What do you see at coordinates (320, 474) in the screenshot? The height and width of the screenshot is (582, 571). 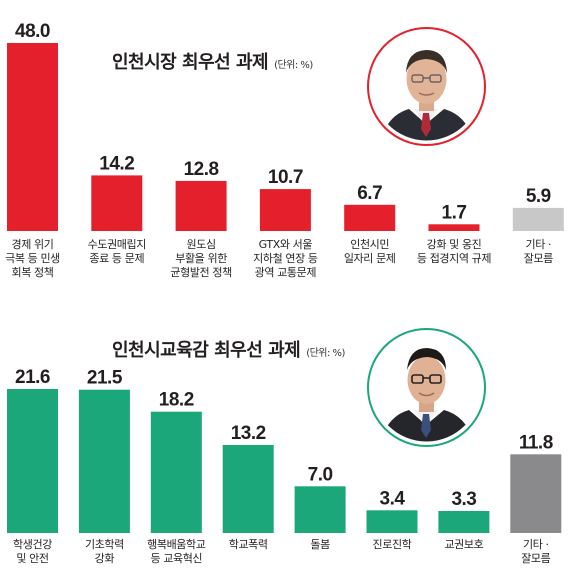 I see `value-label: 7.0` at bounding box center [320, 474].